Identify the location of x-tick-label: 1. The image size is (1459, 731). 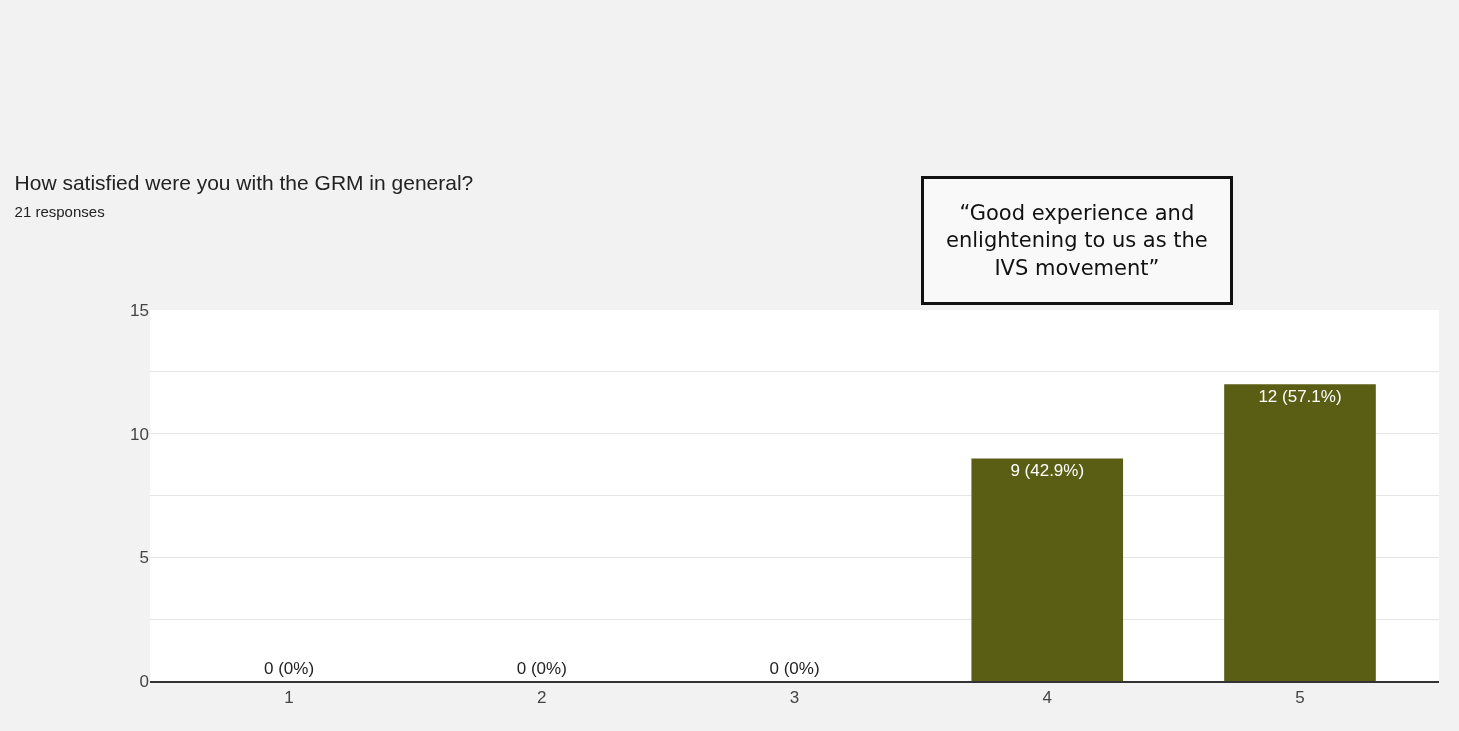
(289, 698).